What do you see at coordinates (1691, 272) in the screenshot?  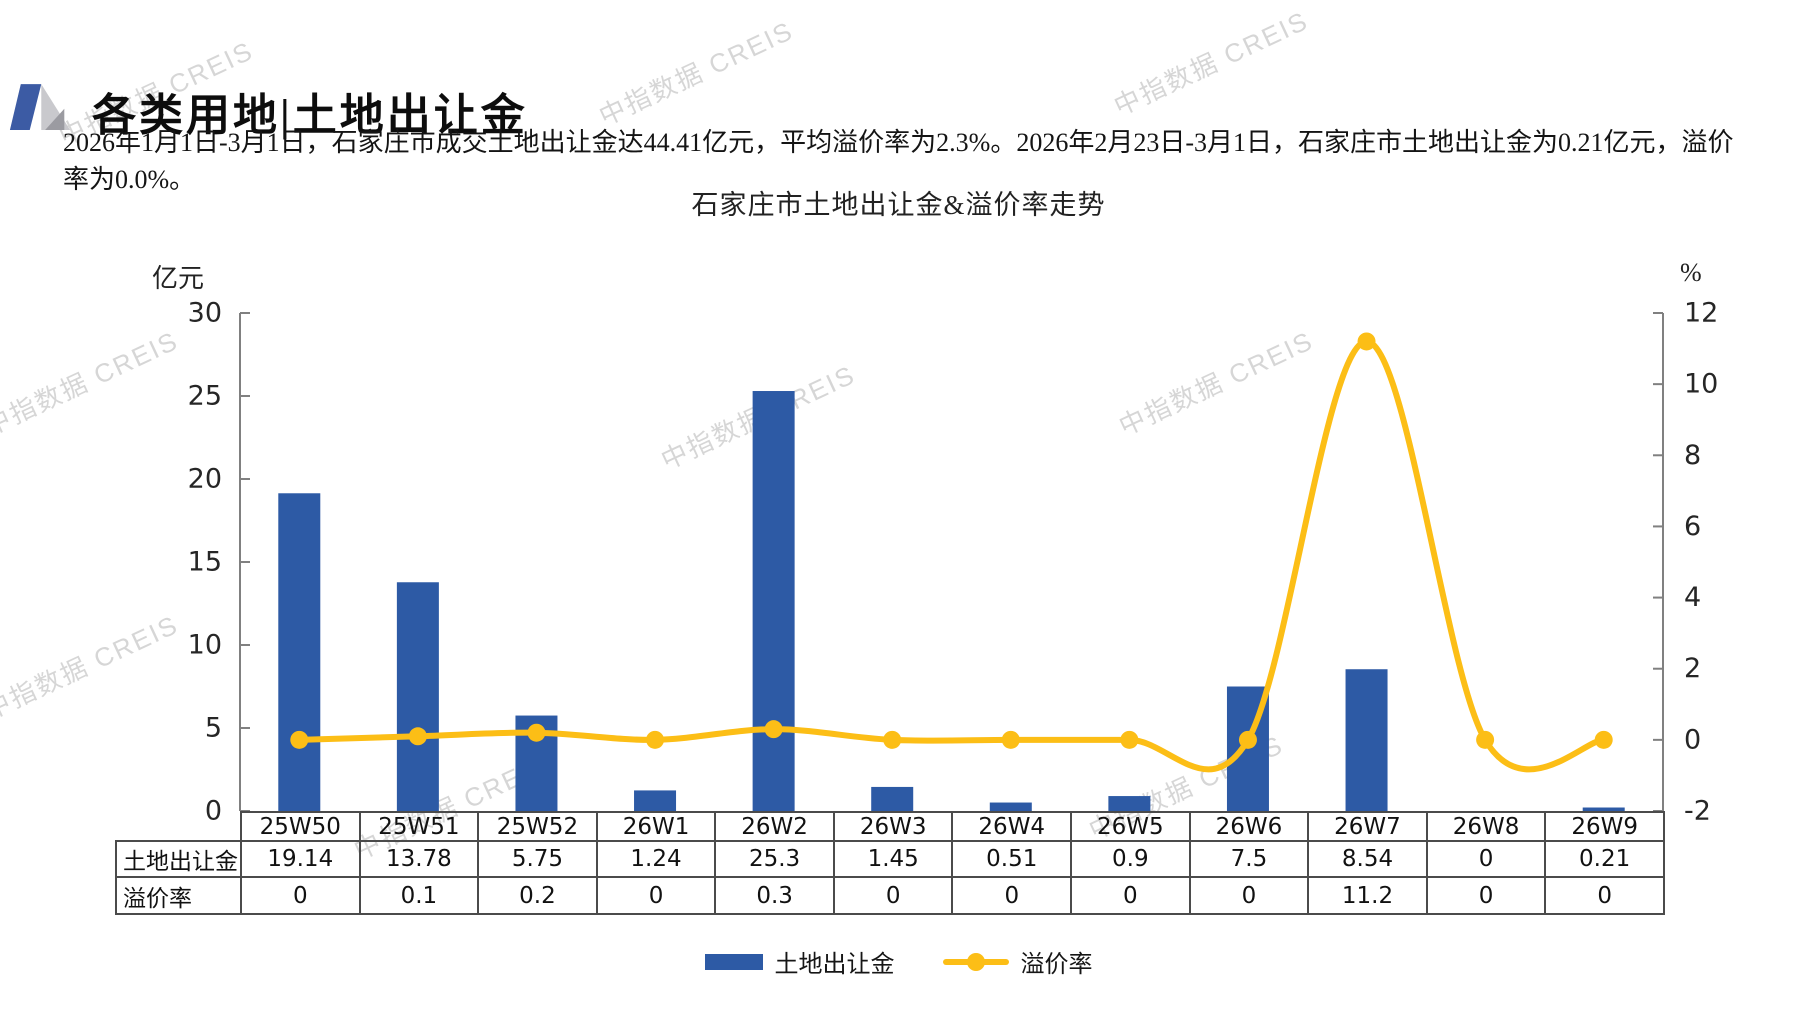 I see `right-axis-unit-label: %` at bounding box center [1691, 272].